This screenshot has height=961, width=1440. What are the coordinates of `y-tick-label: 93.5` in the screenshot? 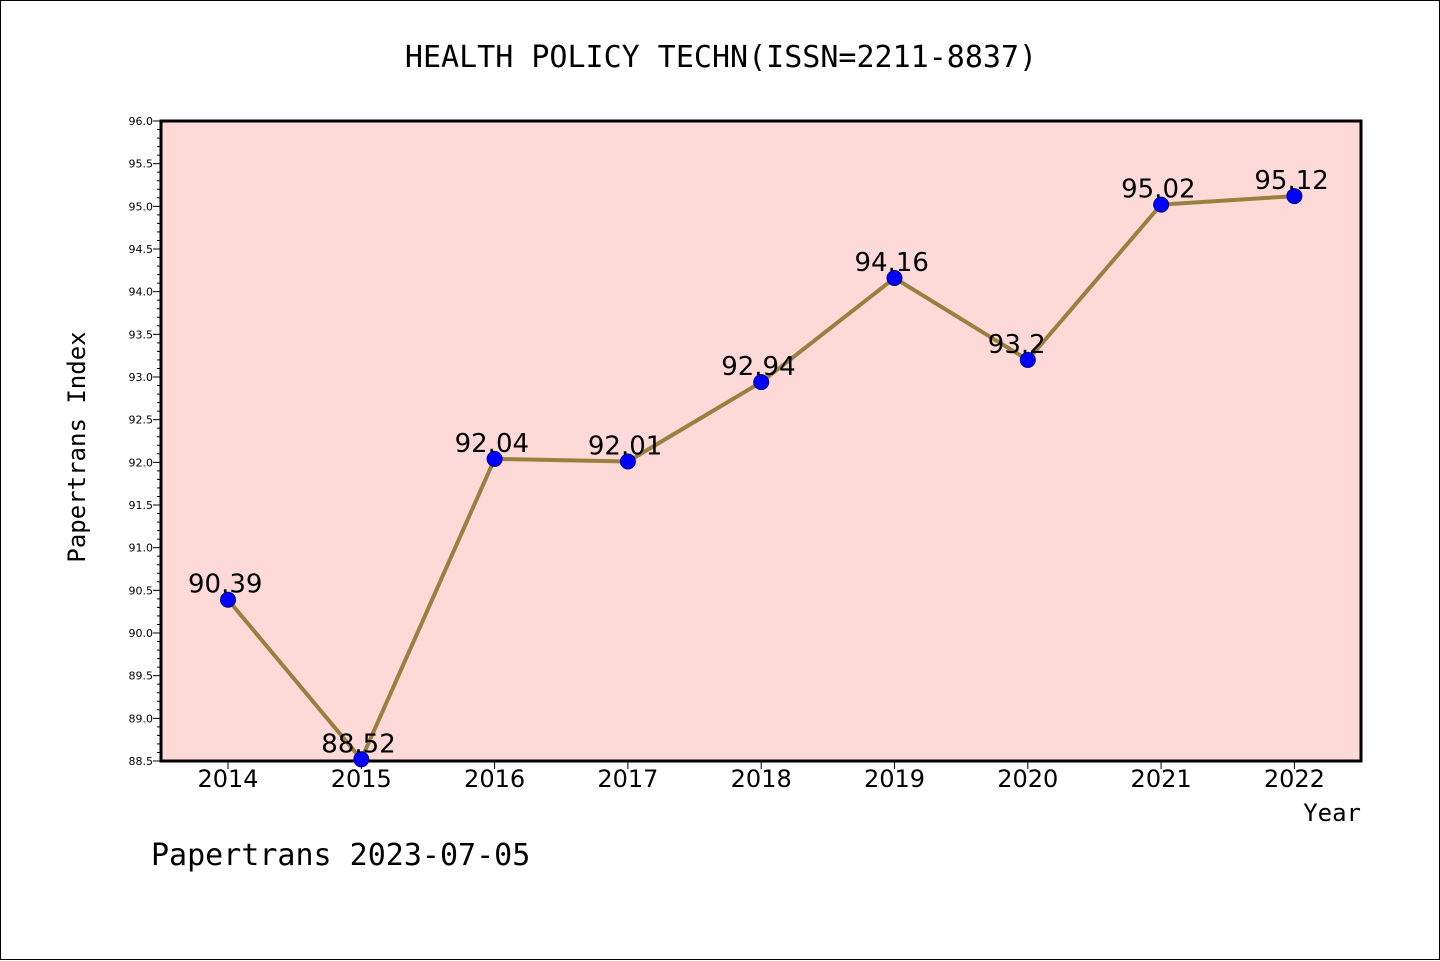 It's located at (141, 334).